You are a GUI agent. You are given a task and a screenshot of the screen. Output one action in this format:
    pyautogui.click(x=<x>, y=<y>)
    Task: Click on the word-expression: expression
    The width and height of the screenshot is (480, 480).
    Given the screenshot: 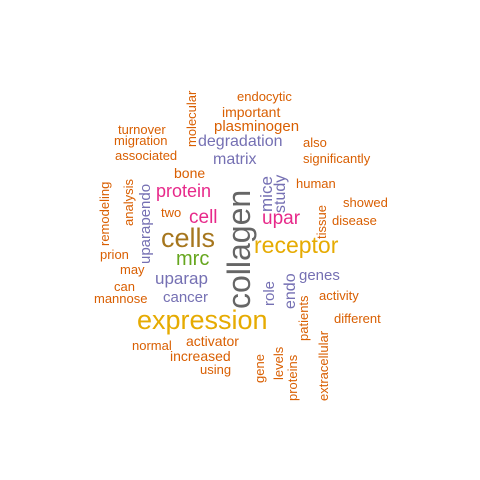 What is the action you would take?
    pyautogui.click(x=202, y=320)
    